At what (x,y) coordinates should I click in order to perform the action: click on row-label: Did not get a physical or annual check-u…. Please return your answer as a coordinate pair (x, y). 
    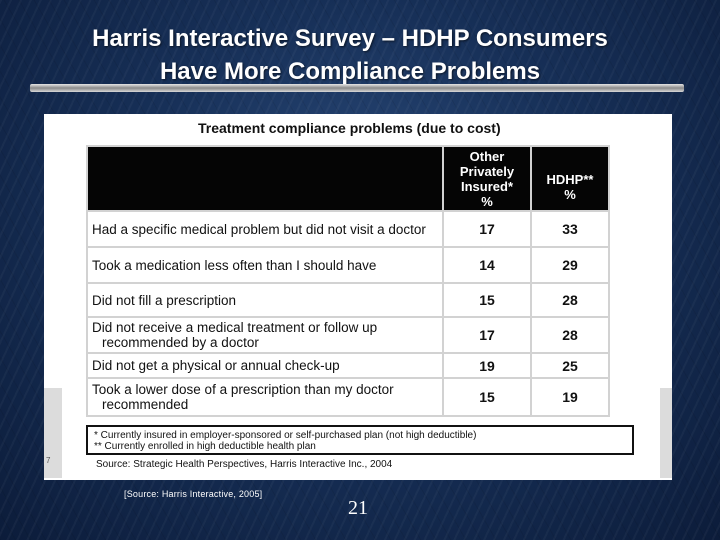
    Looking at the image, I should click on (265, 365).